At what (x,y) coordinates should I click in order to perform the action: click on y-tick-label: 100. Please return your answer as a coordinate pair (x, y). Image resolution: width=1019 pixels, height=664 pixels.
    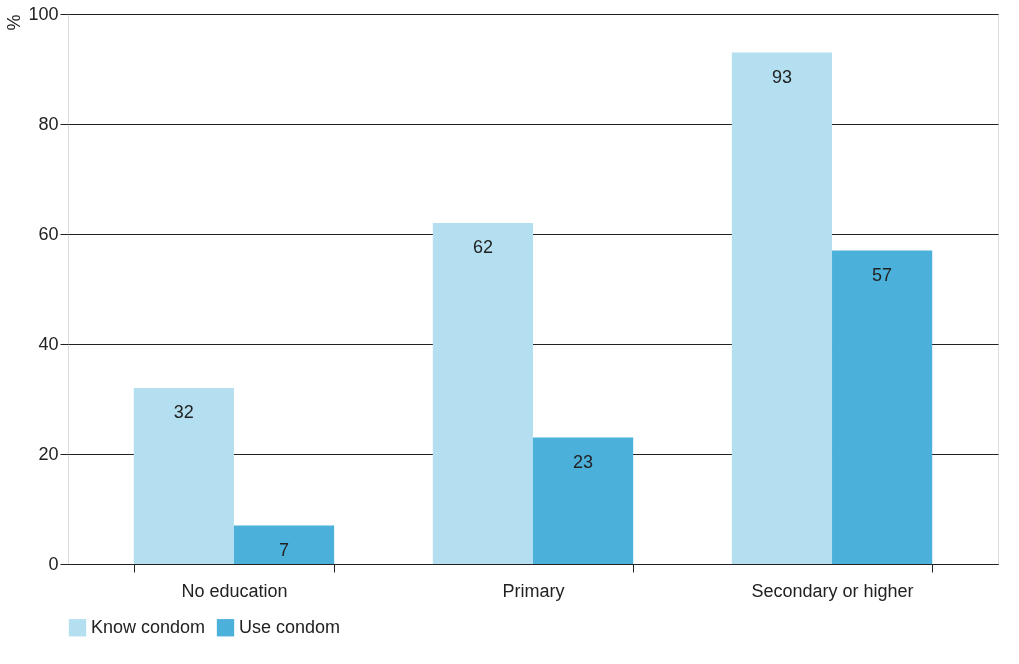
    Looking at the image, I should click on (43, 13).